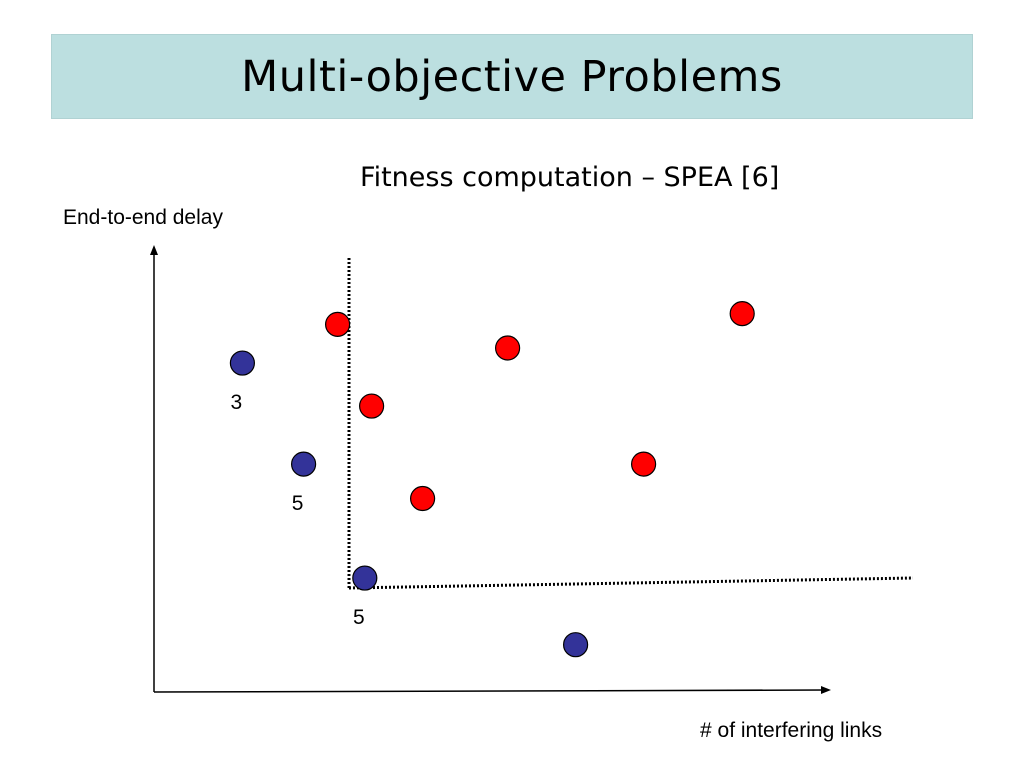 The width and height of the screenshot is (1024, 768). I want to click on slide-title-bar: Multi-objective Problems, so click(512, 76).